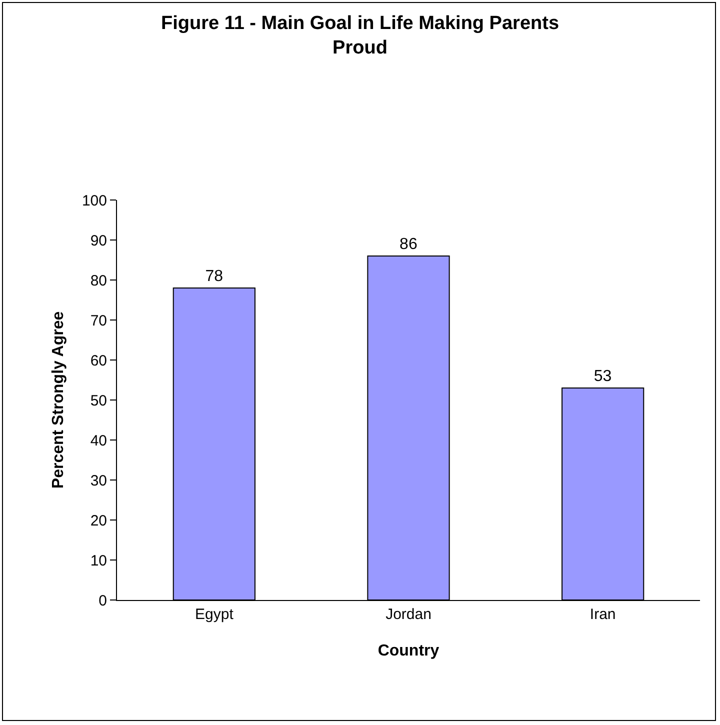 The width and height of the screenshot is (720, 725). What do you see at coordinates (98, 521) in the screenshot?
I see `y-tick-label: 20` at bounding box center [98, 521].